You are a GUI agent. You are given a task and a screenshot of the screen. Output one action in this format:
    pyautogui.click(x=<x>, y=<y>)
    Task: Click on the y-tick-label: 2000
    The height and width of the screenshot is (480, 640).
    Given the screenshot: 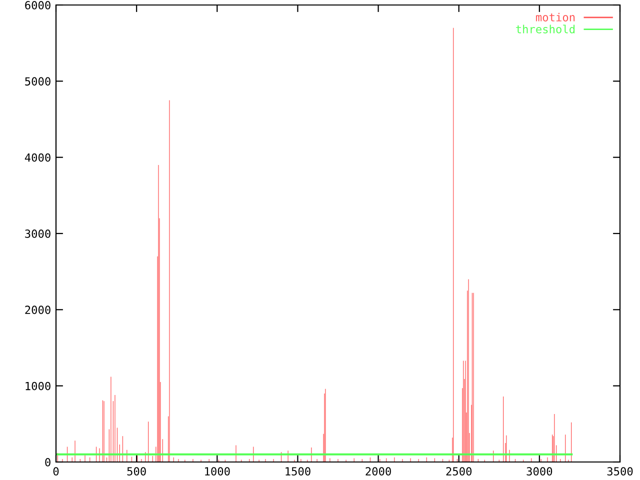 What is the action you would take?
    pyautogui.click(x=37, y=310)
    